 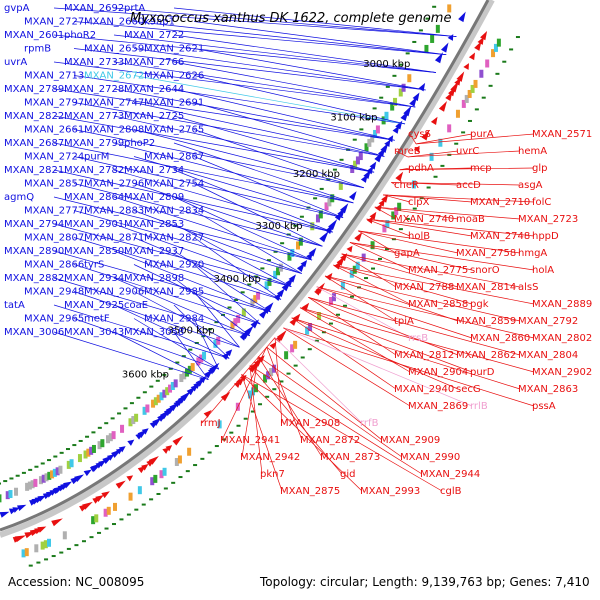 I want to click on gene-label: MXAN_2942, so click(x=270, y=457).